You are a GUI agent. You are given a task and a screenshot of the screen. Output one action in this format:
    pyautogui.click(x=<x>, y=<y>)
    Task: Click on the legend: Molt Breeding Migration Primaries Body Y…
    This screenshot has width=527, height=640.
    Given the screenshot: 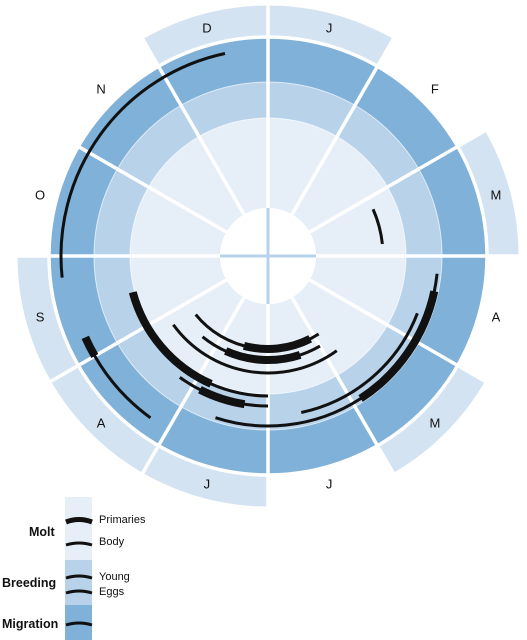 What is the action you would take?
    pyautogui.click(x=74, y=568)
    